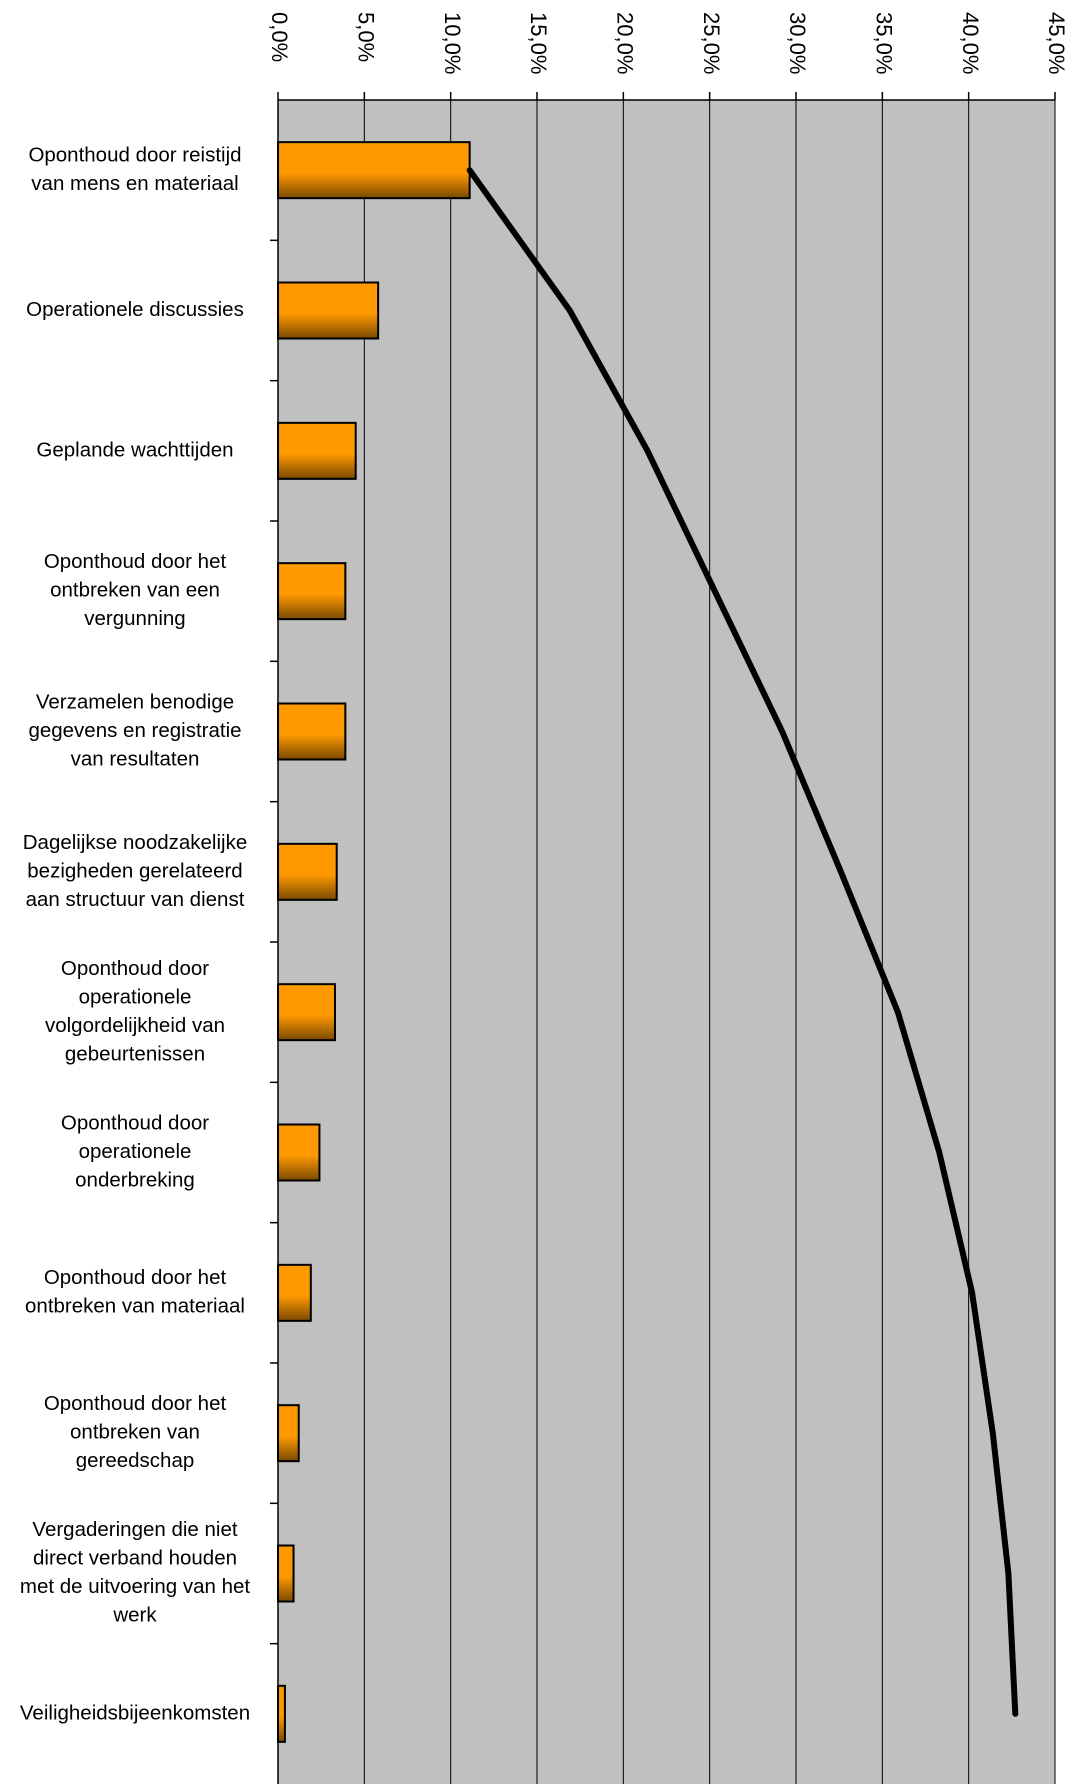 The height and width of the screenshot is (1789, 1072). Describe the element at coordinates (134, 1529) in the screenshot. I see `category-label-line: Vergaderingen die niet` at that location.